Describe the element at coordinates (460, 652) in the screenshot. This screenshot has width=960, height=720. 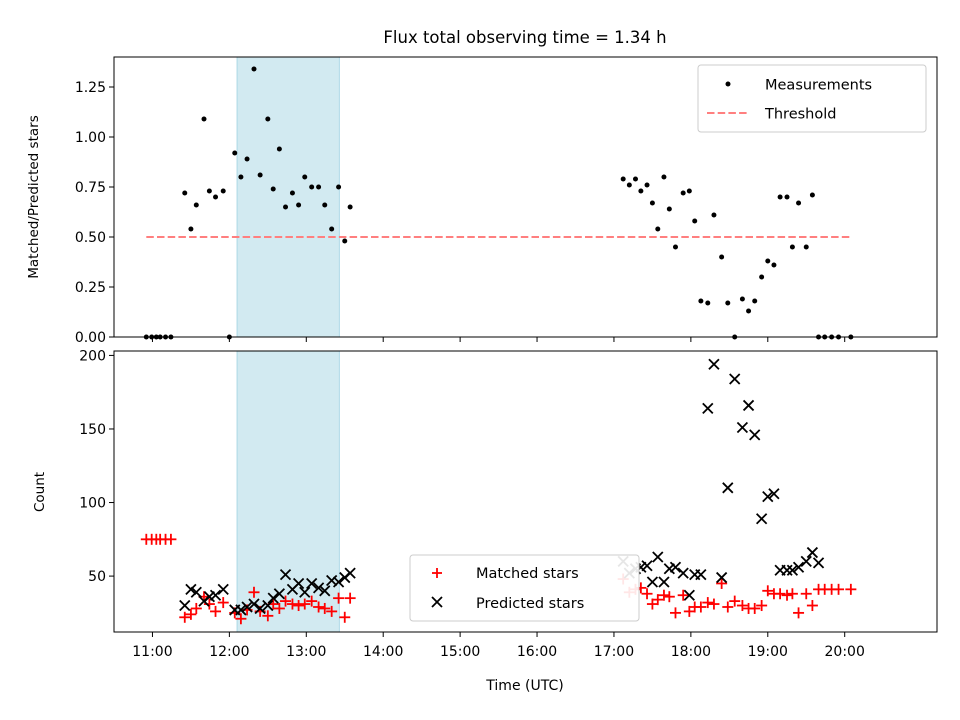
I see `x-tick-label: 15:00` at that location.